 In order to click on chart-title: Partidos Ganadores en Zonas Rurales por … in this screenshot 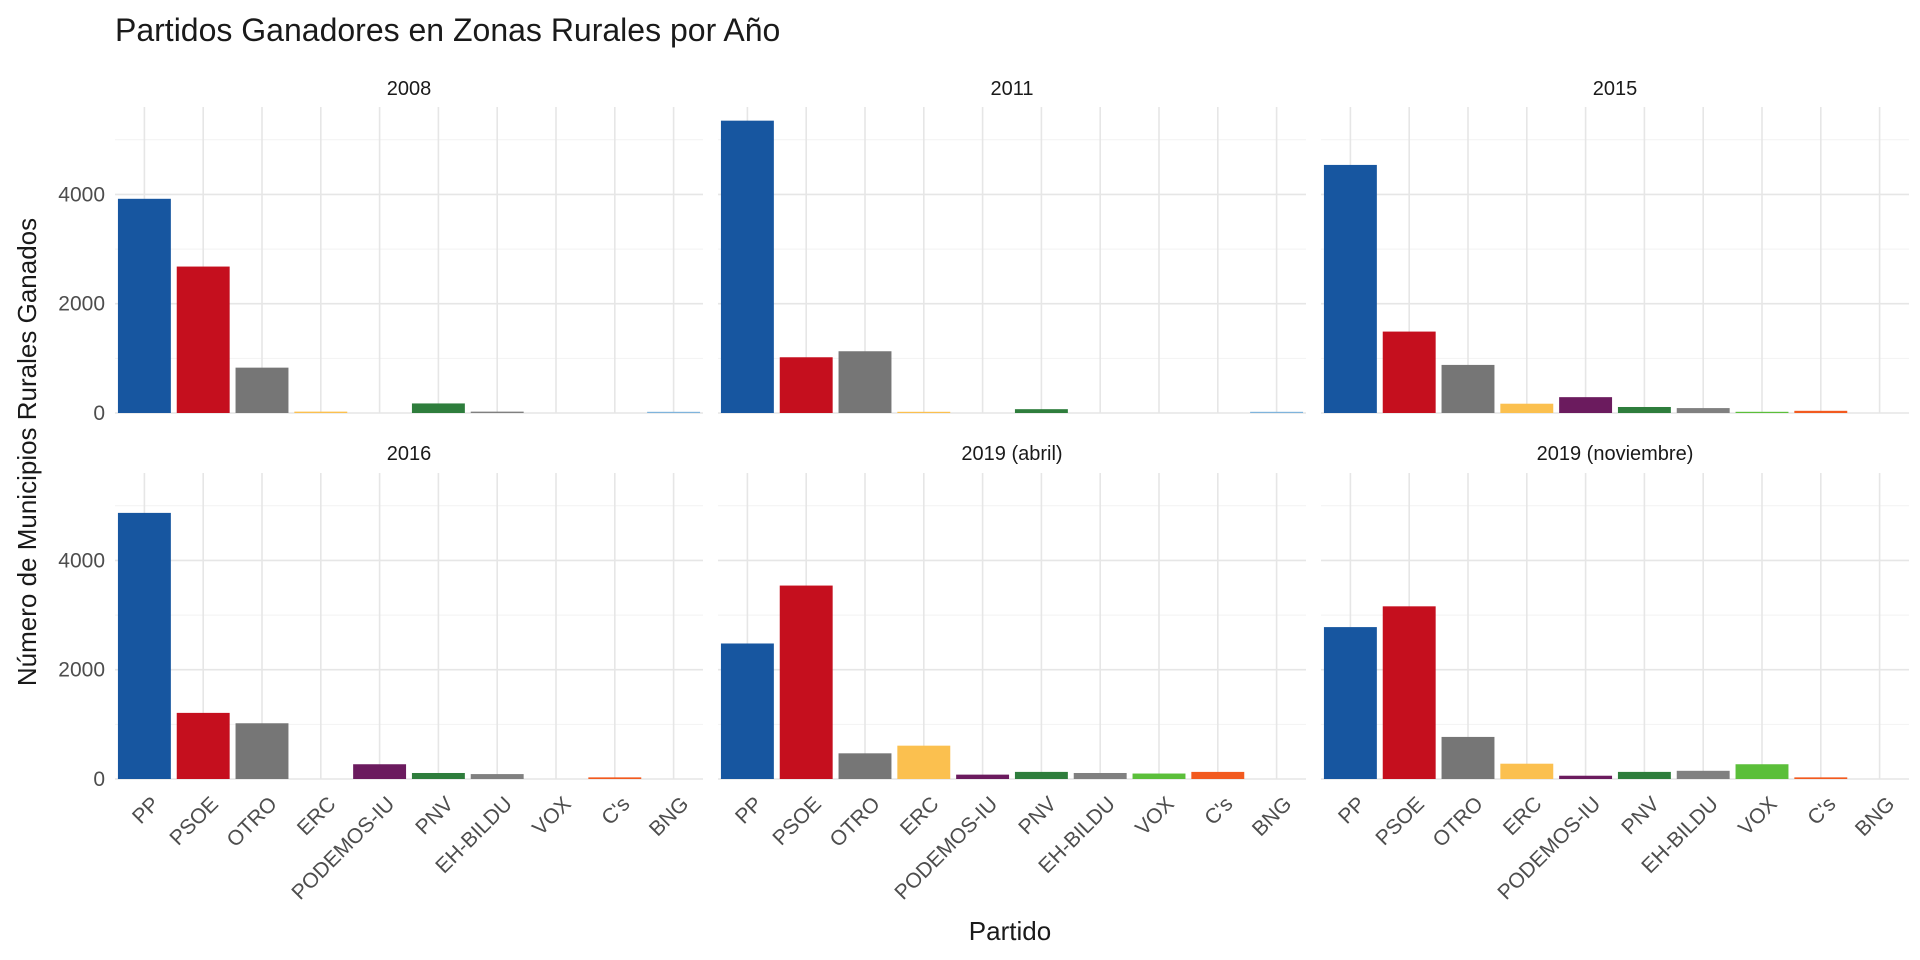, I will do `click(447, 30)`.